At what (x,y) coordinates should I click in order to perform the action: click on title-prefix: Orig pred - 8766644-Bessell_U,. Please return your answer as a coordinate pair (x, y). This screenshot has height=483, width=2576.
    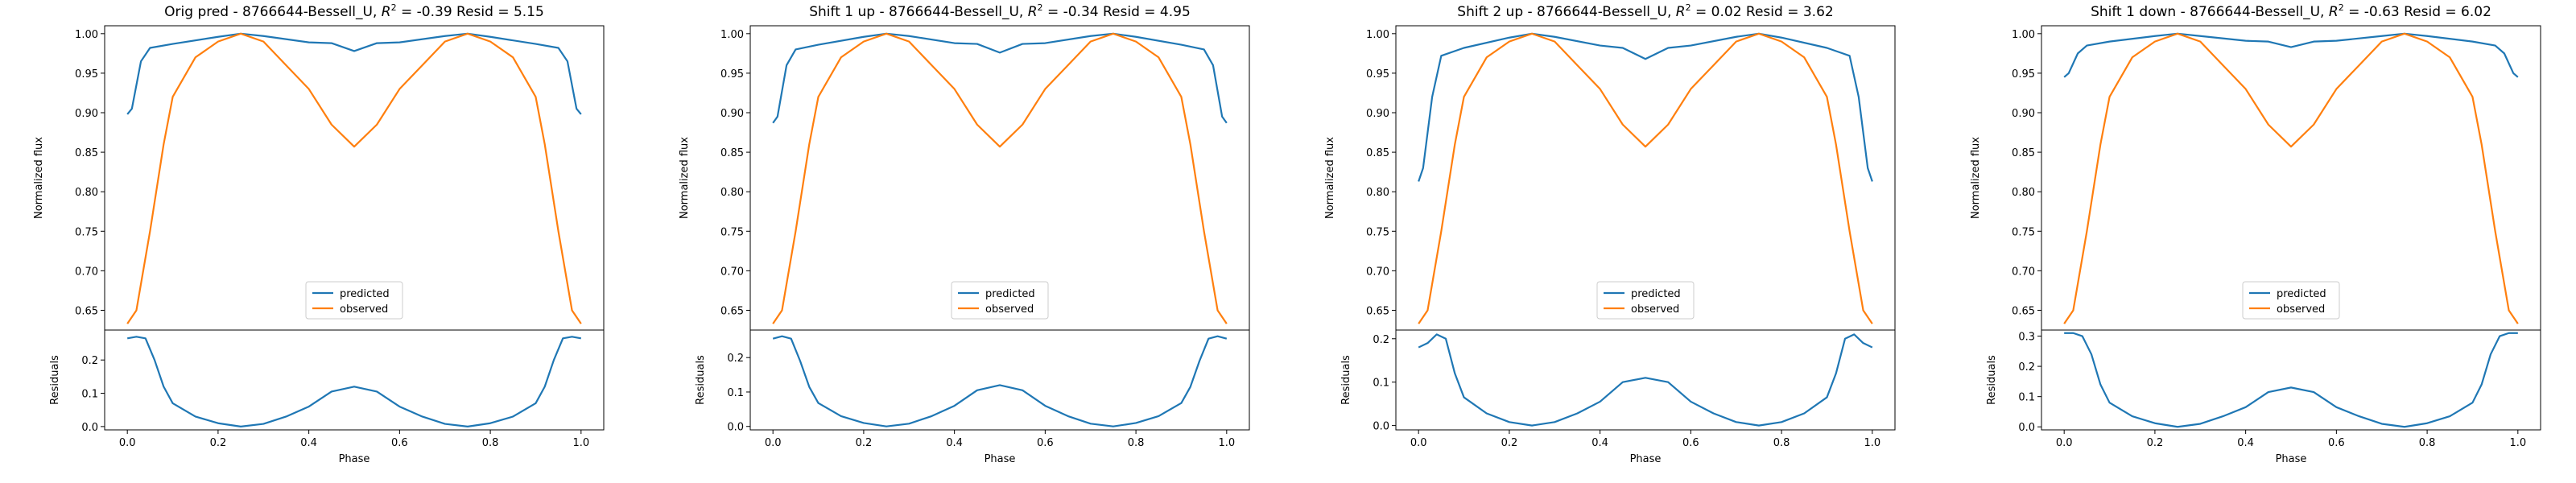
    Looking at the image, I should click on (273, 12).